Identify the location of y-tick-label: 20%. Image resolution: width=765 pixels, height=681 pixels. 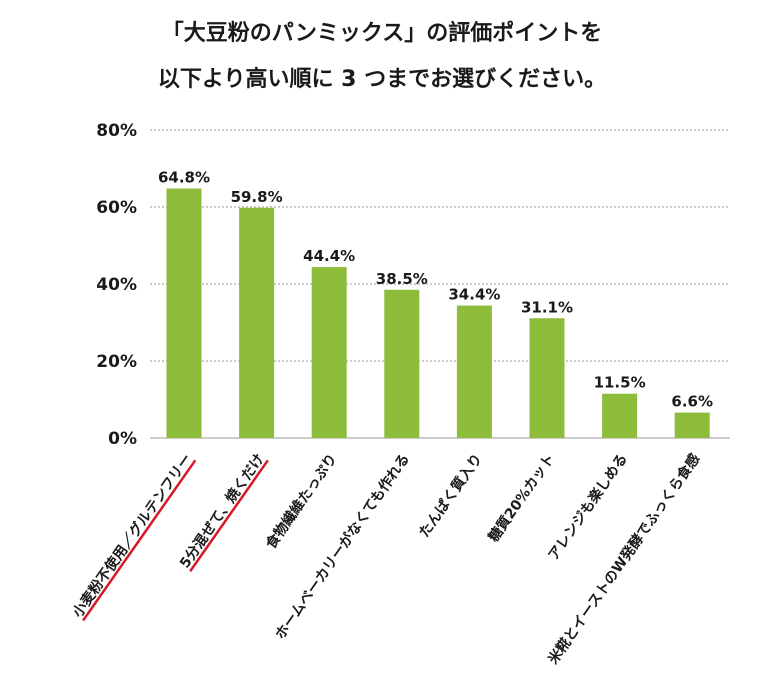
(116, 362).